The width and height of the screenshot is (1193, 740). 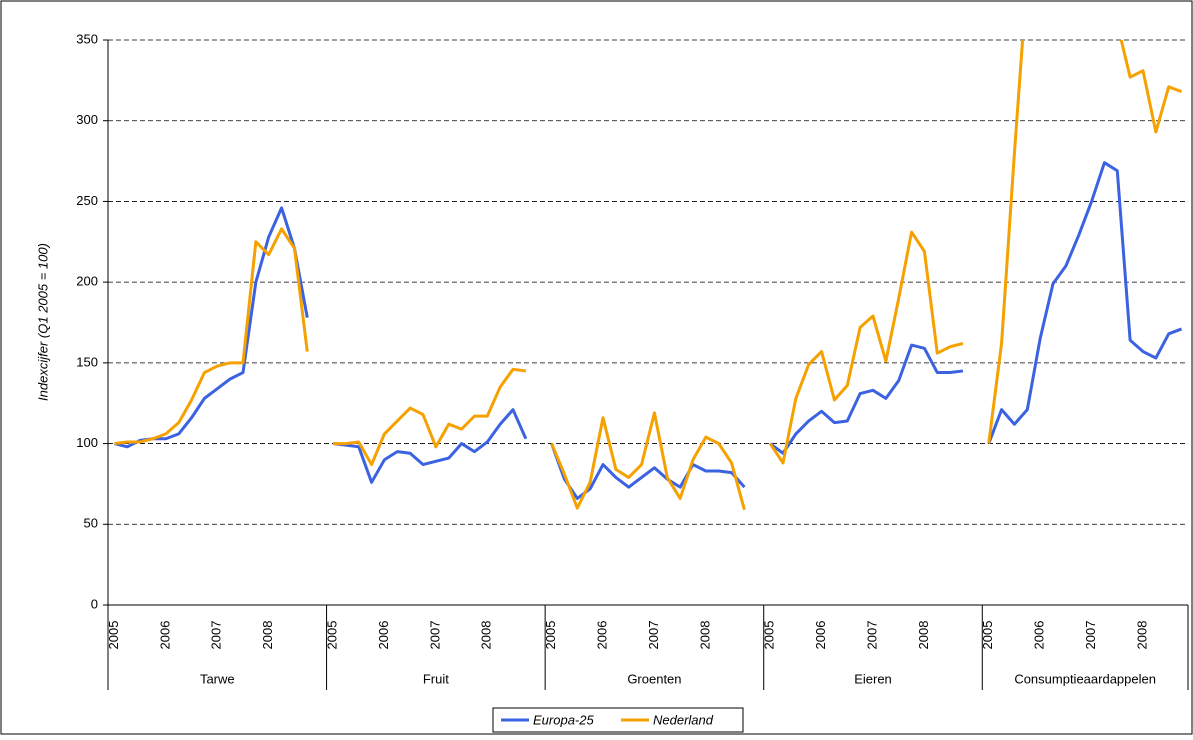 What do you see at coordinates (683, 719) in the screenshot?
I see `legend-label: Nederland` at bounding box center [683, 719].